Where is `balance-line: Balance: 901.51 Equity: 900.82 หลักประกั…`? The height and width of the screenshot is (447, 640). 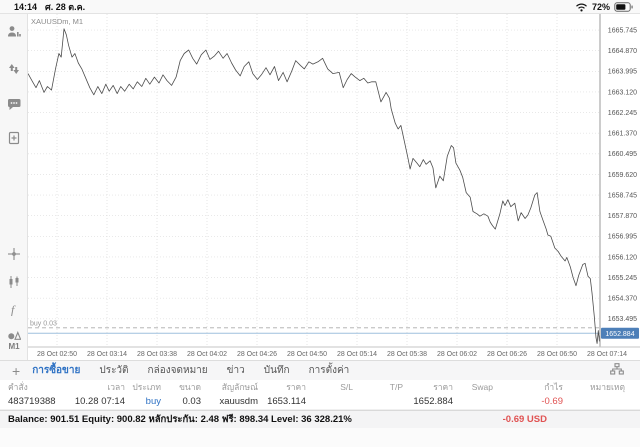 balance-line: Balance: 901.51 Equity: 900.82 หลักประกั… is located at coordinates (180, 419).